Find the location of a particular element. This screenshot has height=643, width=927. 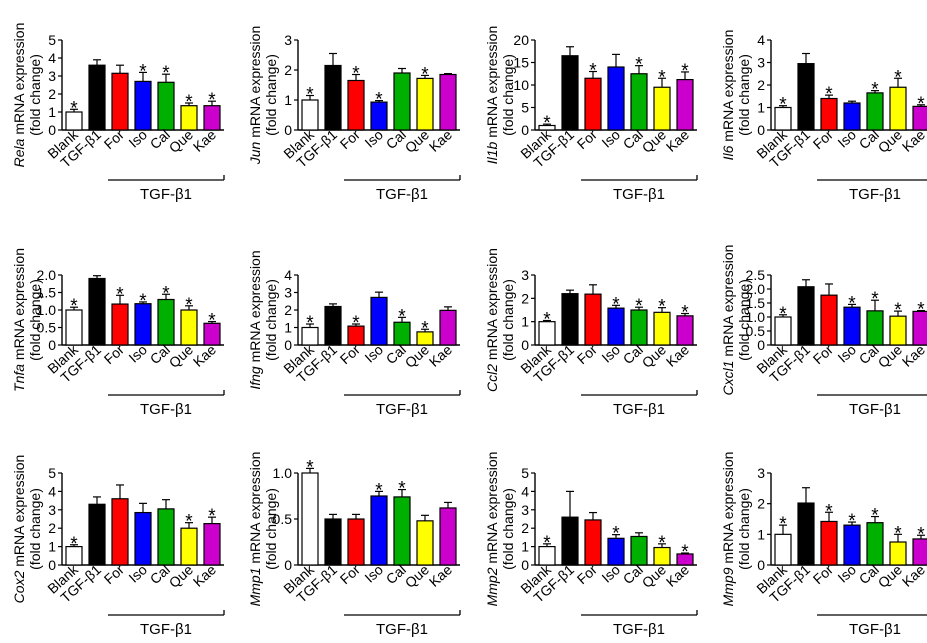

y-axis-label: Mmp9 mRNA expression is located at coordinates (728, 529).